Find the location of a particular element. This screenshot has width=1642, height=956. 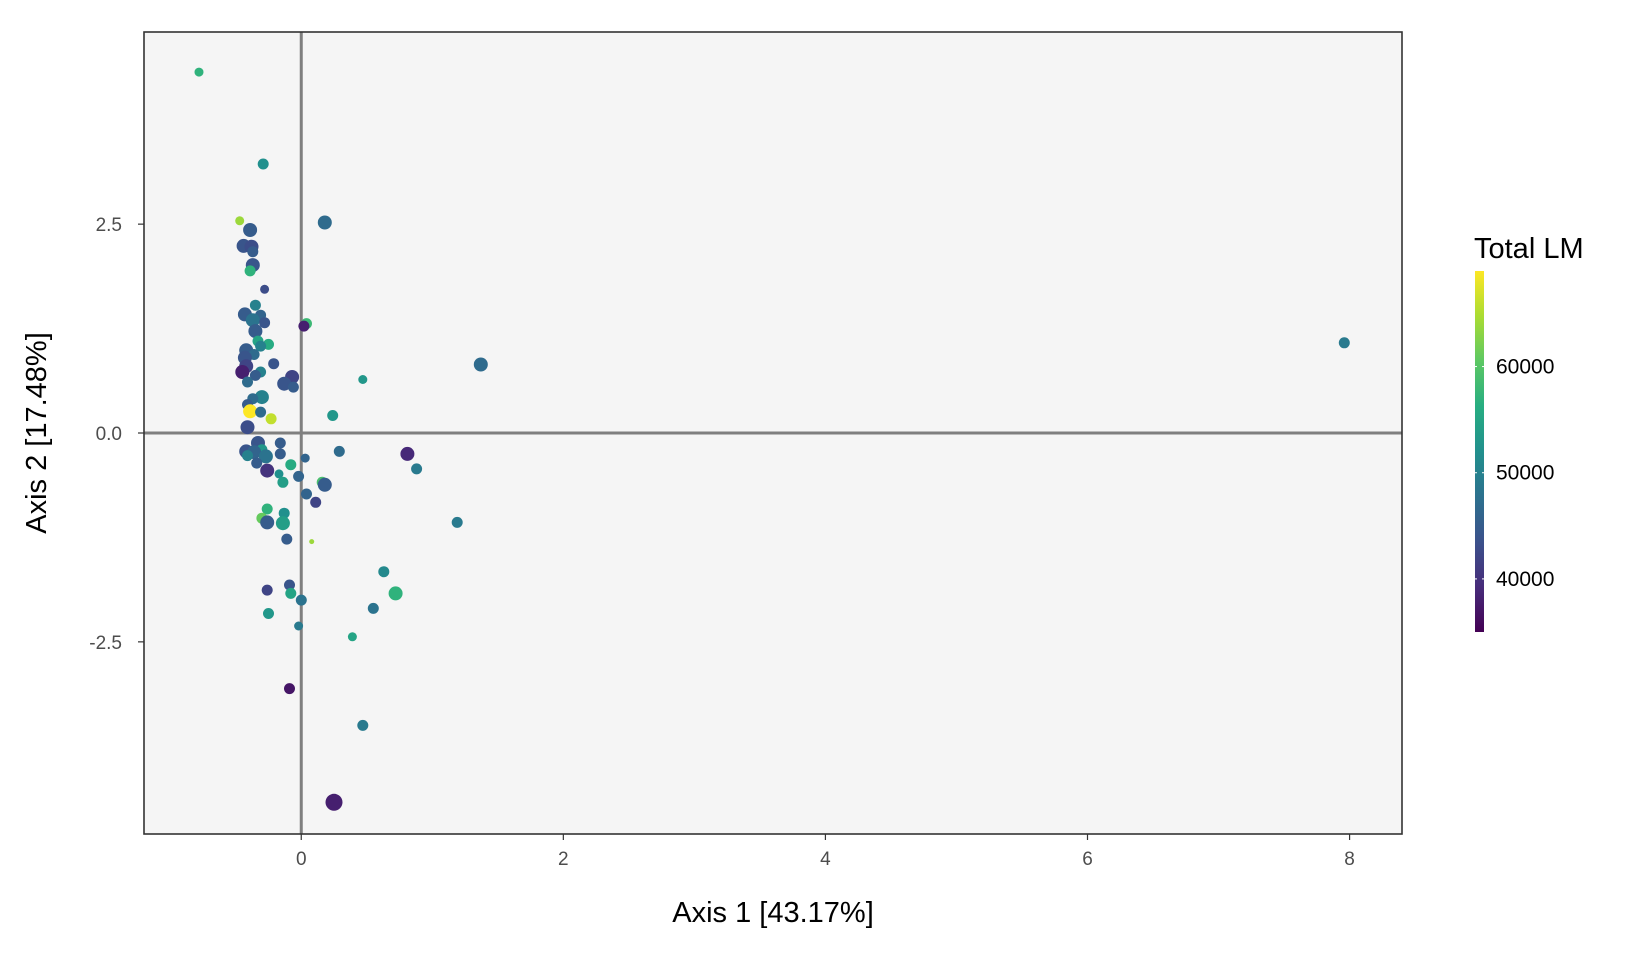

legend-tick-label: 60000 is located at coordinates (1525, 367).